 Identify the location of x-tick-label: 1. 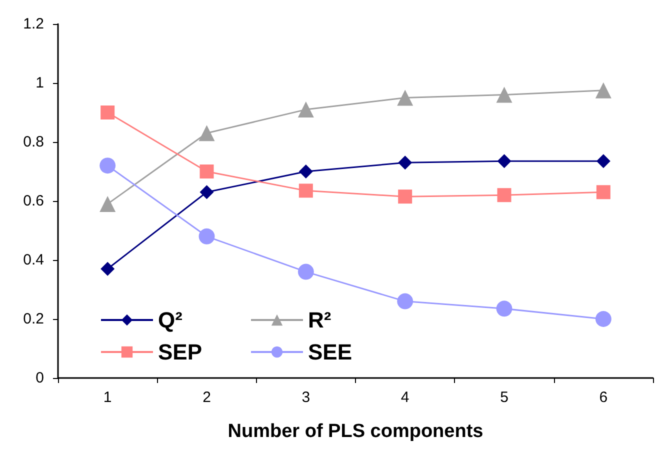
(107, 397).